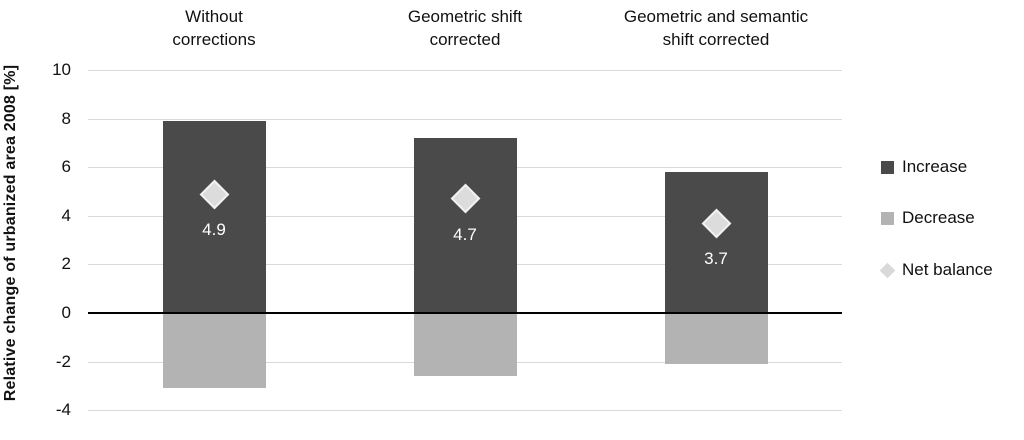  What do you see at coordinates (716, 258) in the screenshot?
I see `net-balance-value-label: 3.7` at bounding box center [716, 258].